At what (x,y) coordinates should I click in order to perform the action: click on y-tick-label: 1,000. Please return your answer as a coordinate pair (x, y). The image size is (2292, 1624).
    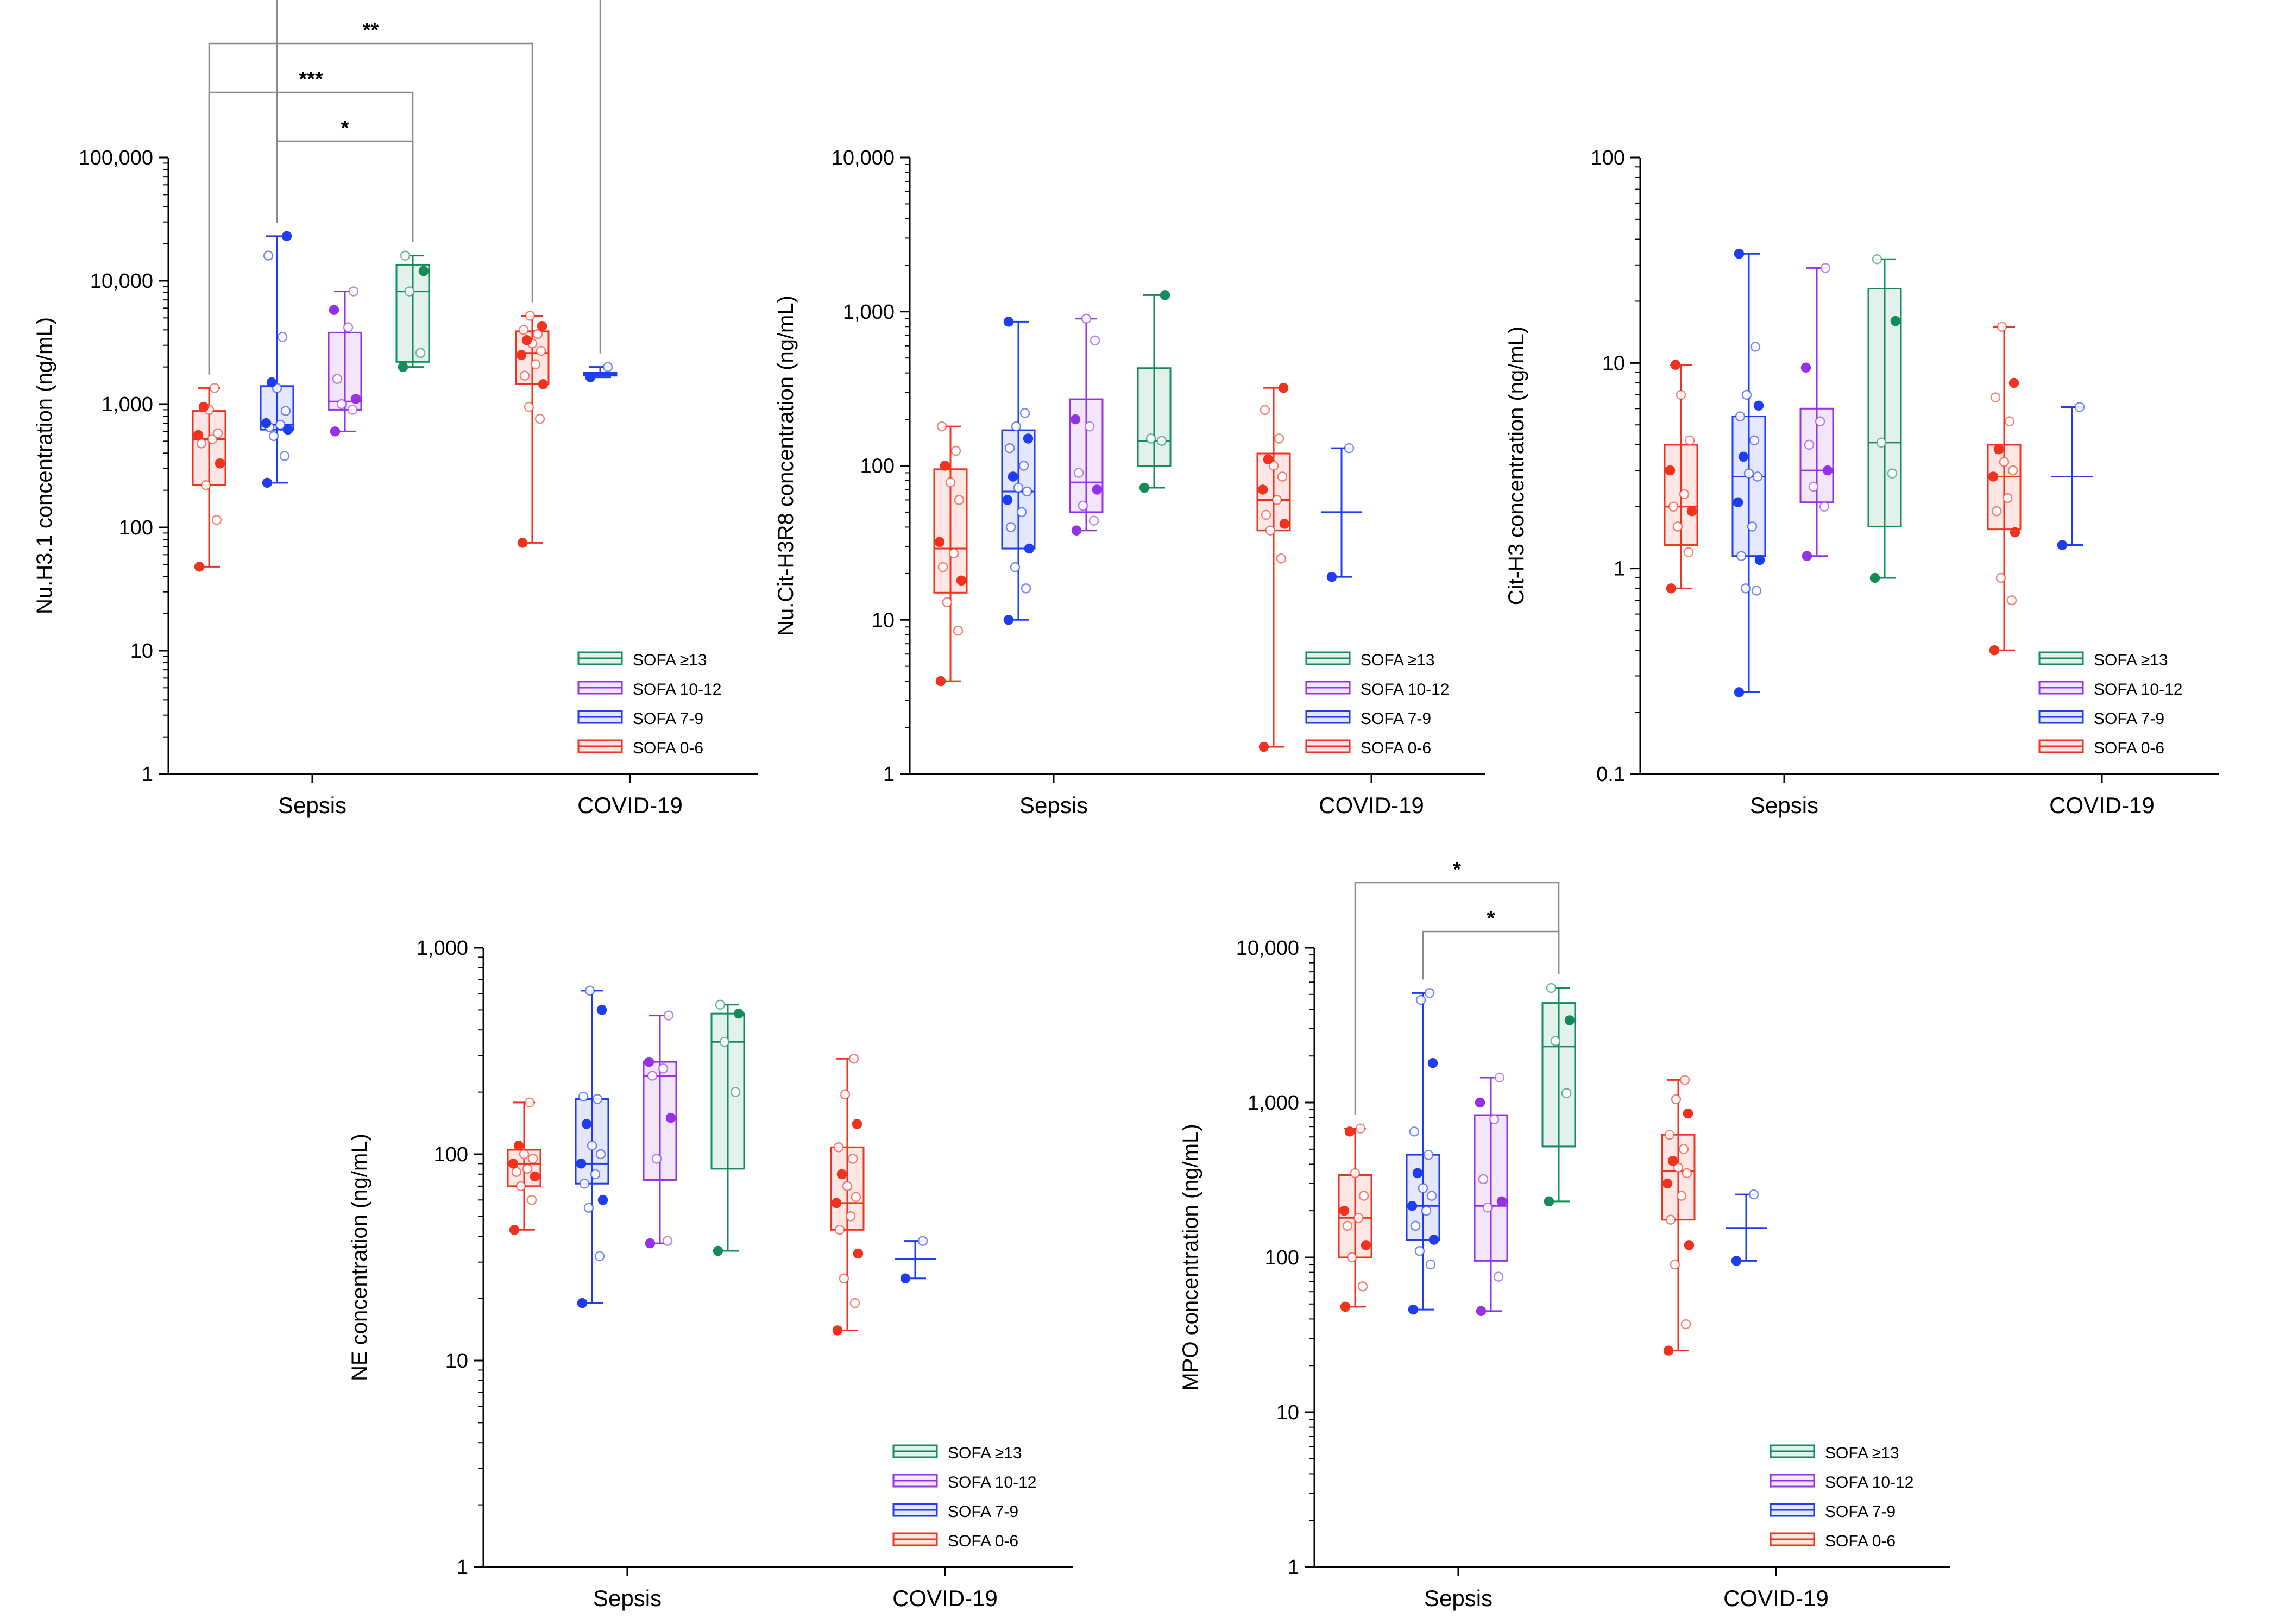
    Looking at the image, I should click on (127, 404).